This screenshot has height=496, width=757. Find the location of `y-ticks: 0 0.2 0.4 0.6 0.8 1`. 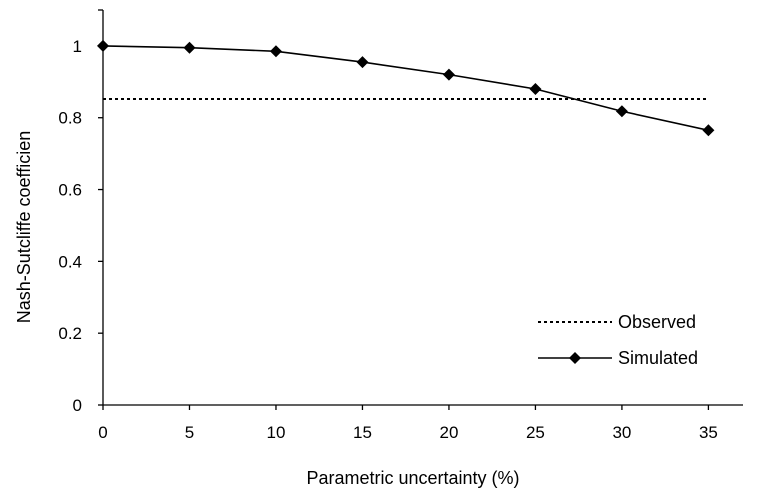

y-ticks: 0 0.2 0.4 0.6 0.8 1 is located at coordinates (80, 212).